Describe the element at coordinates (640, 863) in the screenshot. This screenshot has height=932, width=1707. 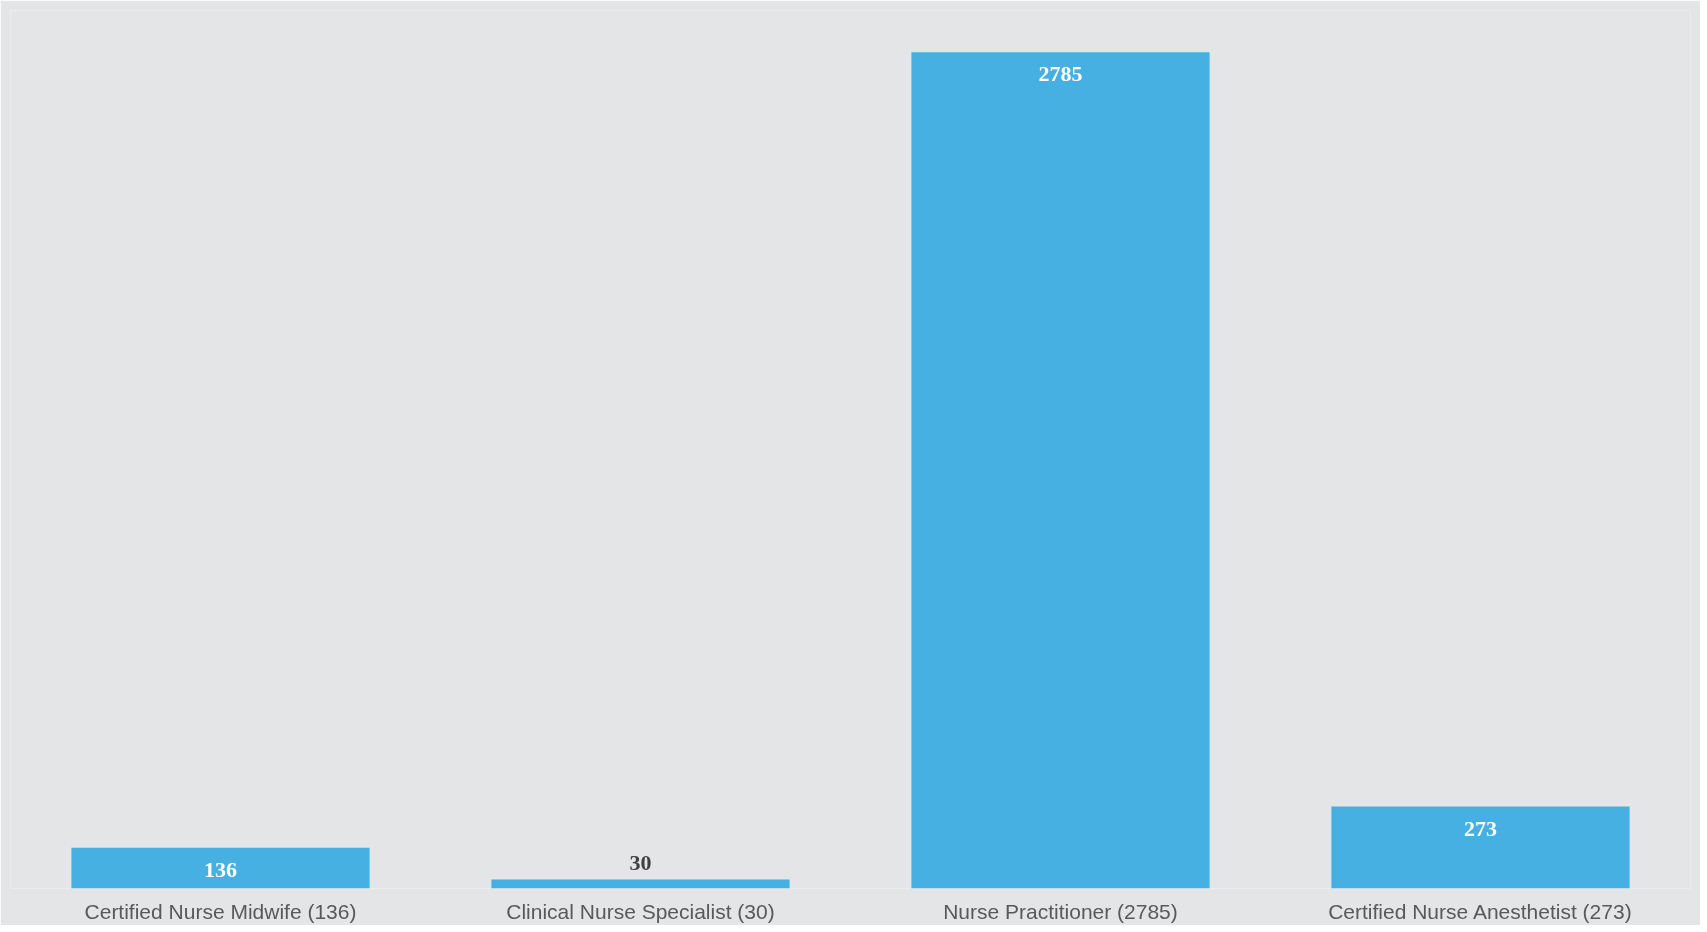
I see `data-label: 30` at that location.